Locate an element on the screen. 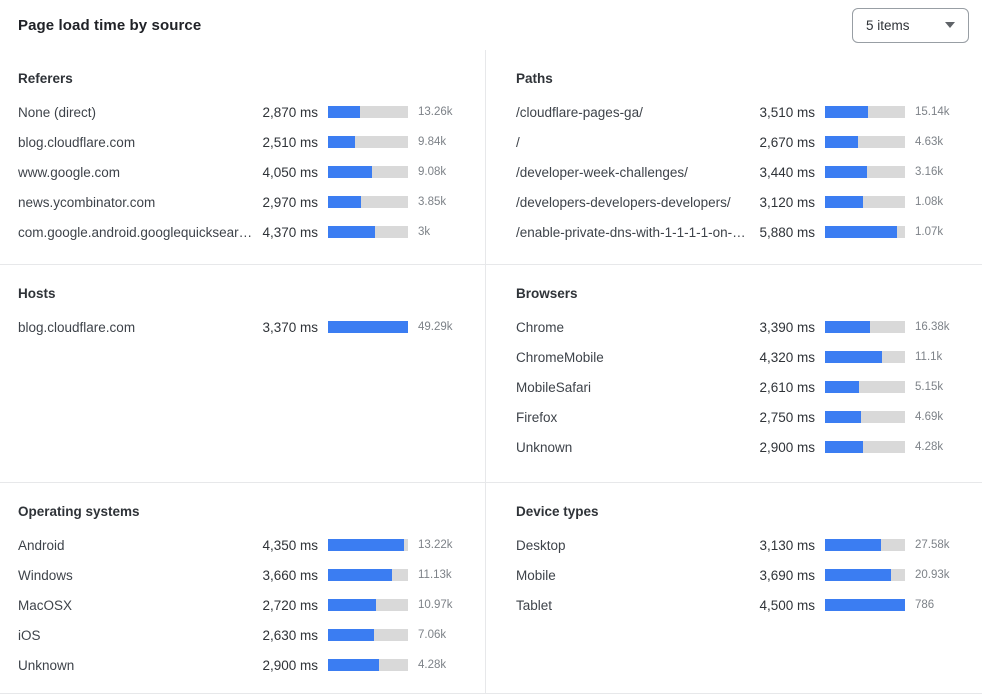  metric-time-value: 3,690 ms is located at coordinates (787, 575).